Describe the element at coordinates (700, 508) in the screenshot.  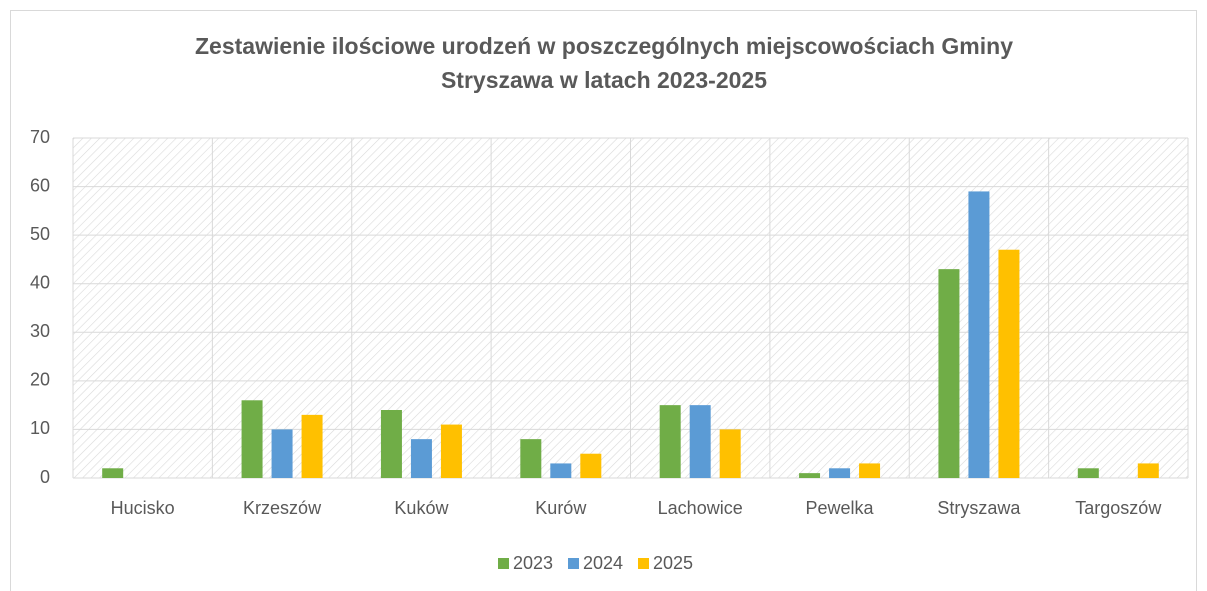
I see `x-tick-label: Lachowice` at that location.